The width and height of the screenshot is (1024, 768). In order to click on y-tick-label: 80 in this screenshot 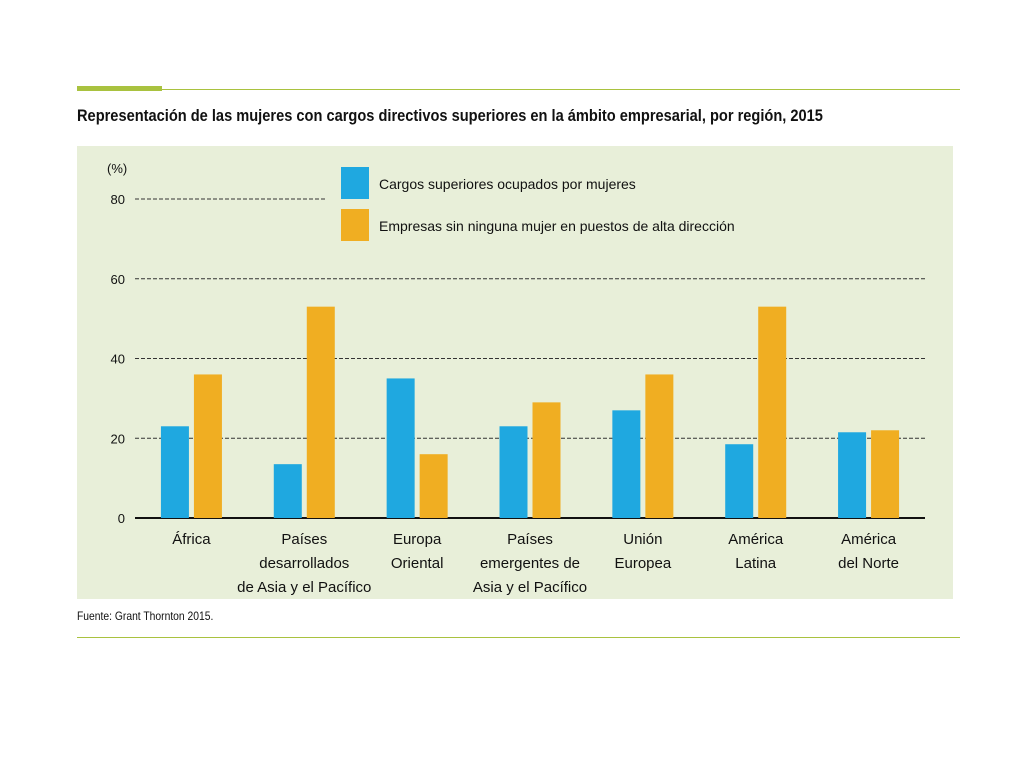, I will do `click(118, 199)`.